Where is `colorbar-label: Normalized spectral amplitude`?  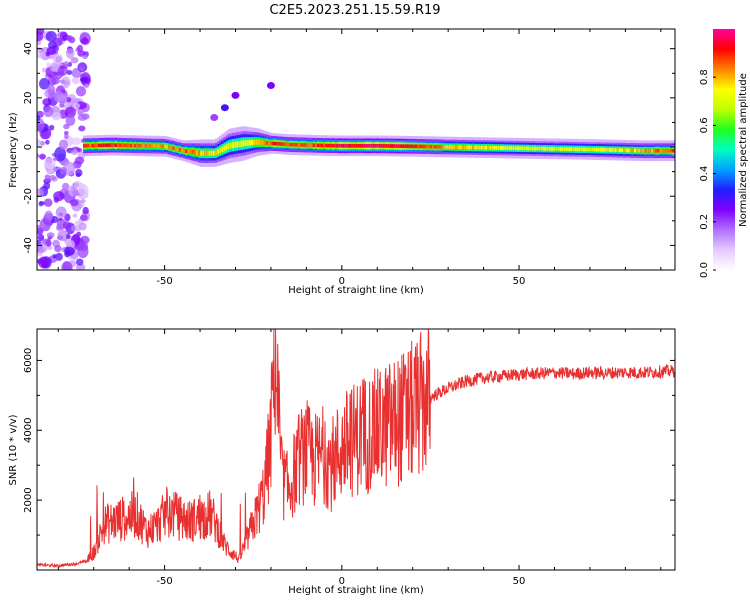 colorbar-label: Normalized spectral amplitude is located at coordinates (743, 150).